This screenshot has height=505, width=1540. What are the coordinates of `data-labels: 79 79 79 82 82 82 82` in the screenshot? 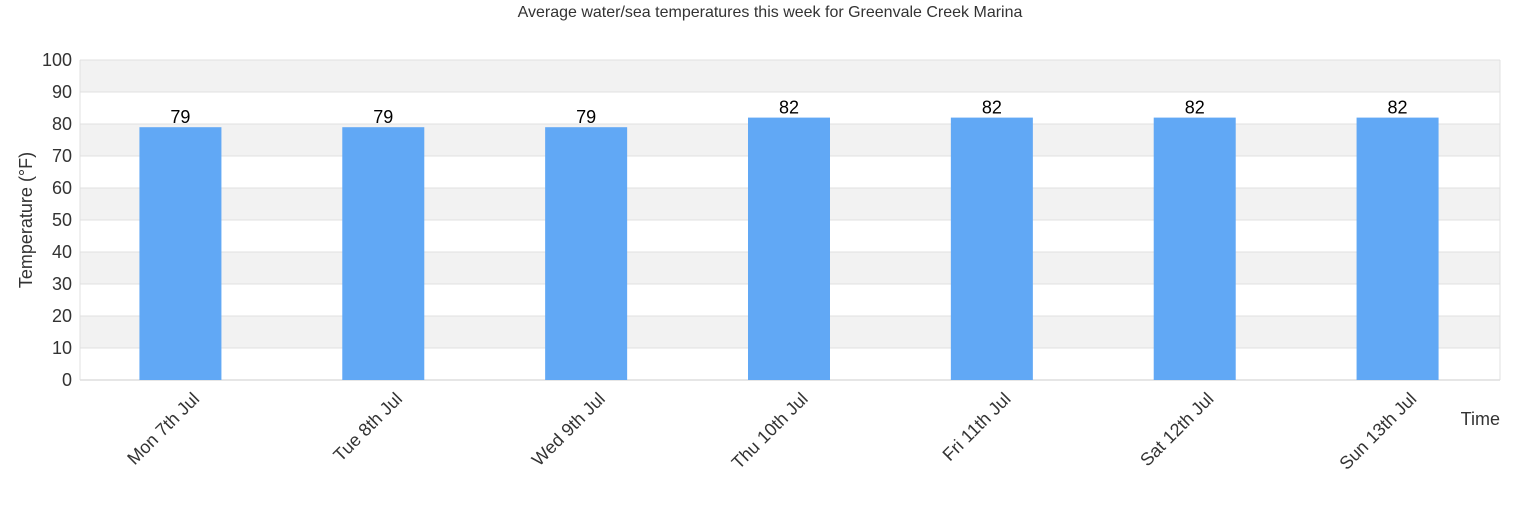 It's located at (788, 113).